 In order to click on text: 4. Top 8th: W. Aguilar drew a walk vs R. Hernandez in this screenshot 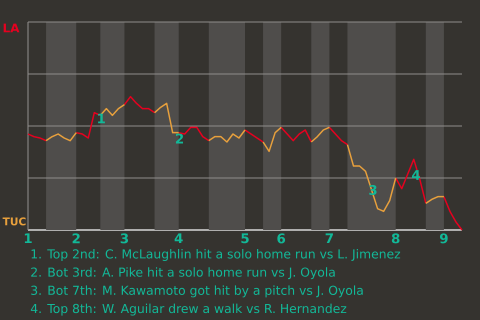, I will do `click(188, 310)`.